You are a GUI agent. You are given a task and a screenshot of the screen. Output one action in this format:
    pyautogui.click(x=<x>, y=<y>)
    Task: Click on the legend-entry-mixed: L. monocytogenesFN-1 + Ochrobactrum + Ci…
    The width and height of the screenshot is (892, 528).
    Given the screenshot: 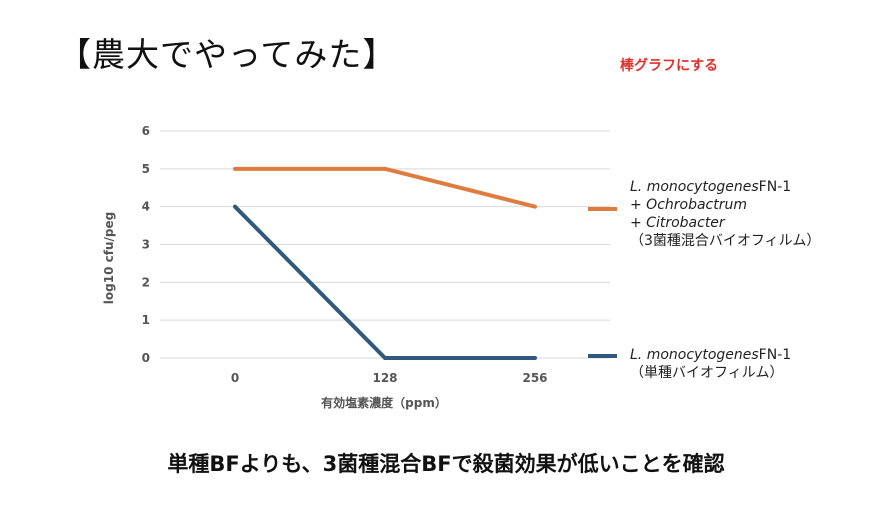 What is the action you would take?
    pyautogui.click(x=725, y=214)
    